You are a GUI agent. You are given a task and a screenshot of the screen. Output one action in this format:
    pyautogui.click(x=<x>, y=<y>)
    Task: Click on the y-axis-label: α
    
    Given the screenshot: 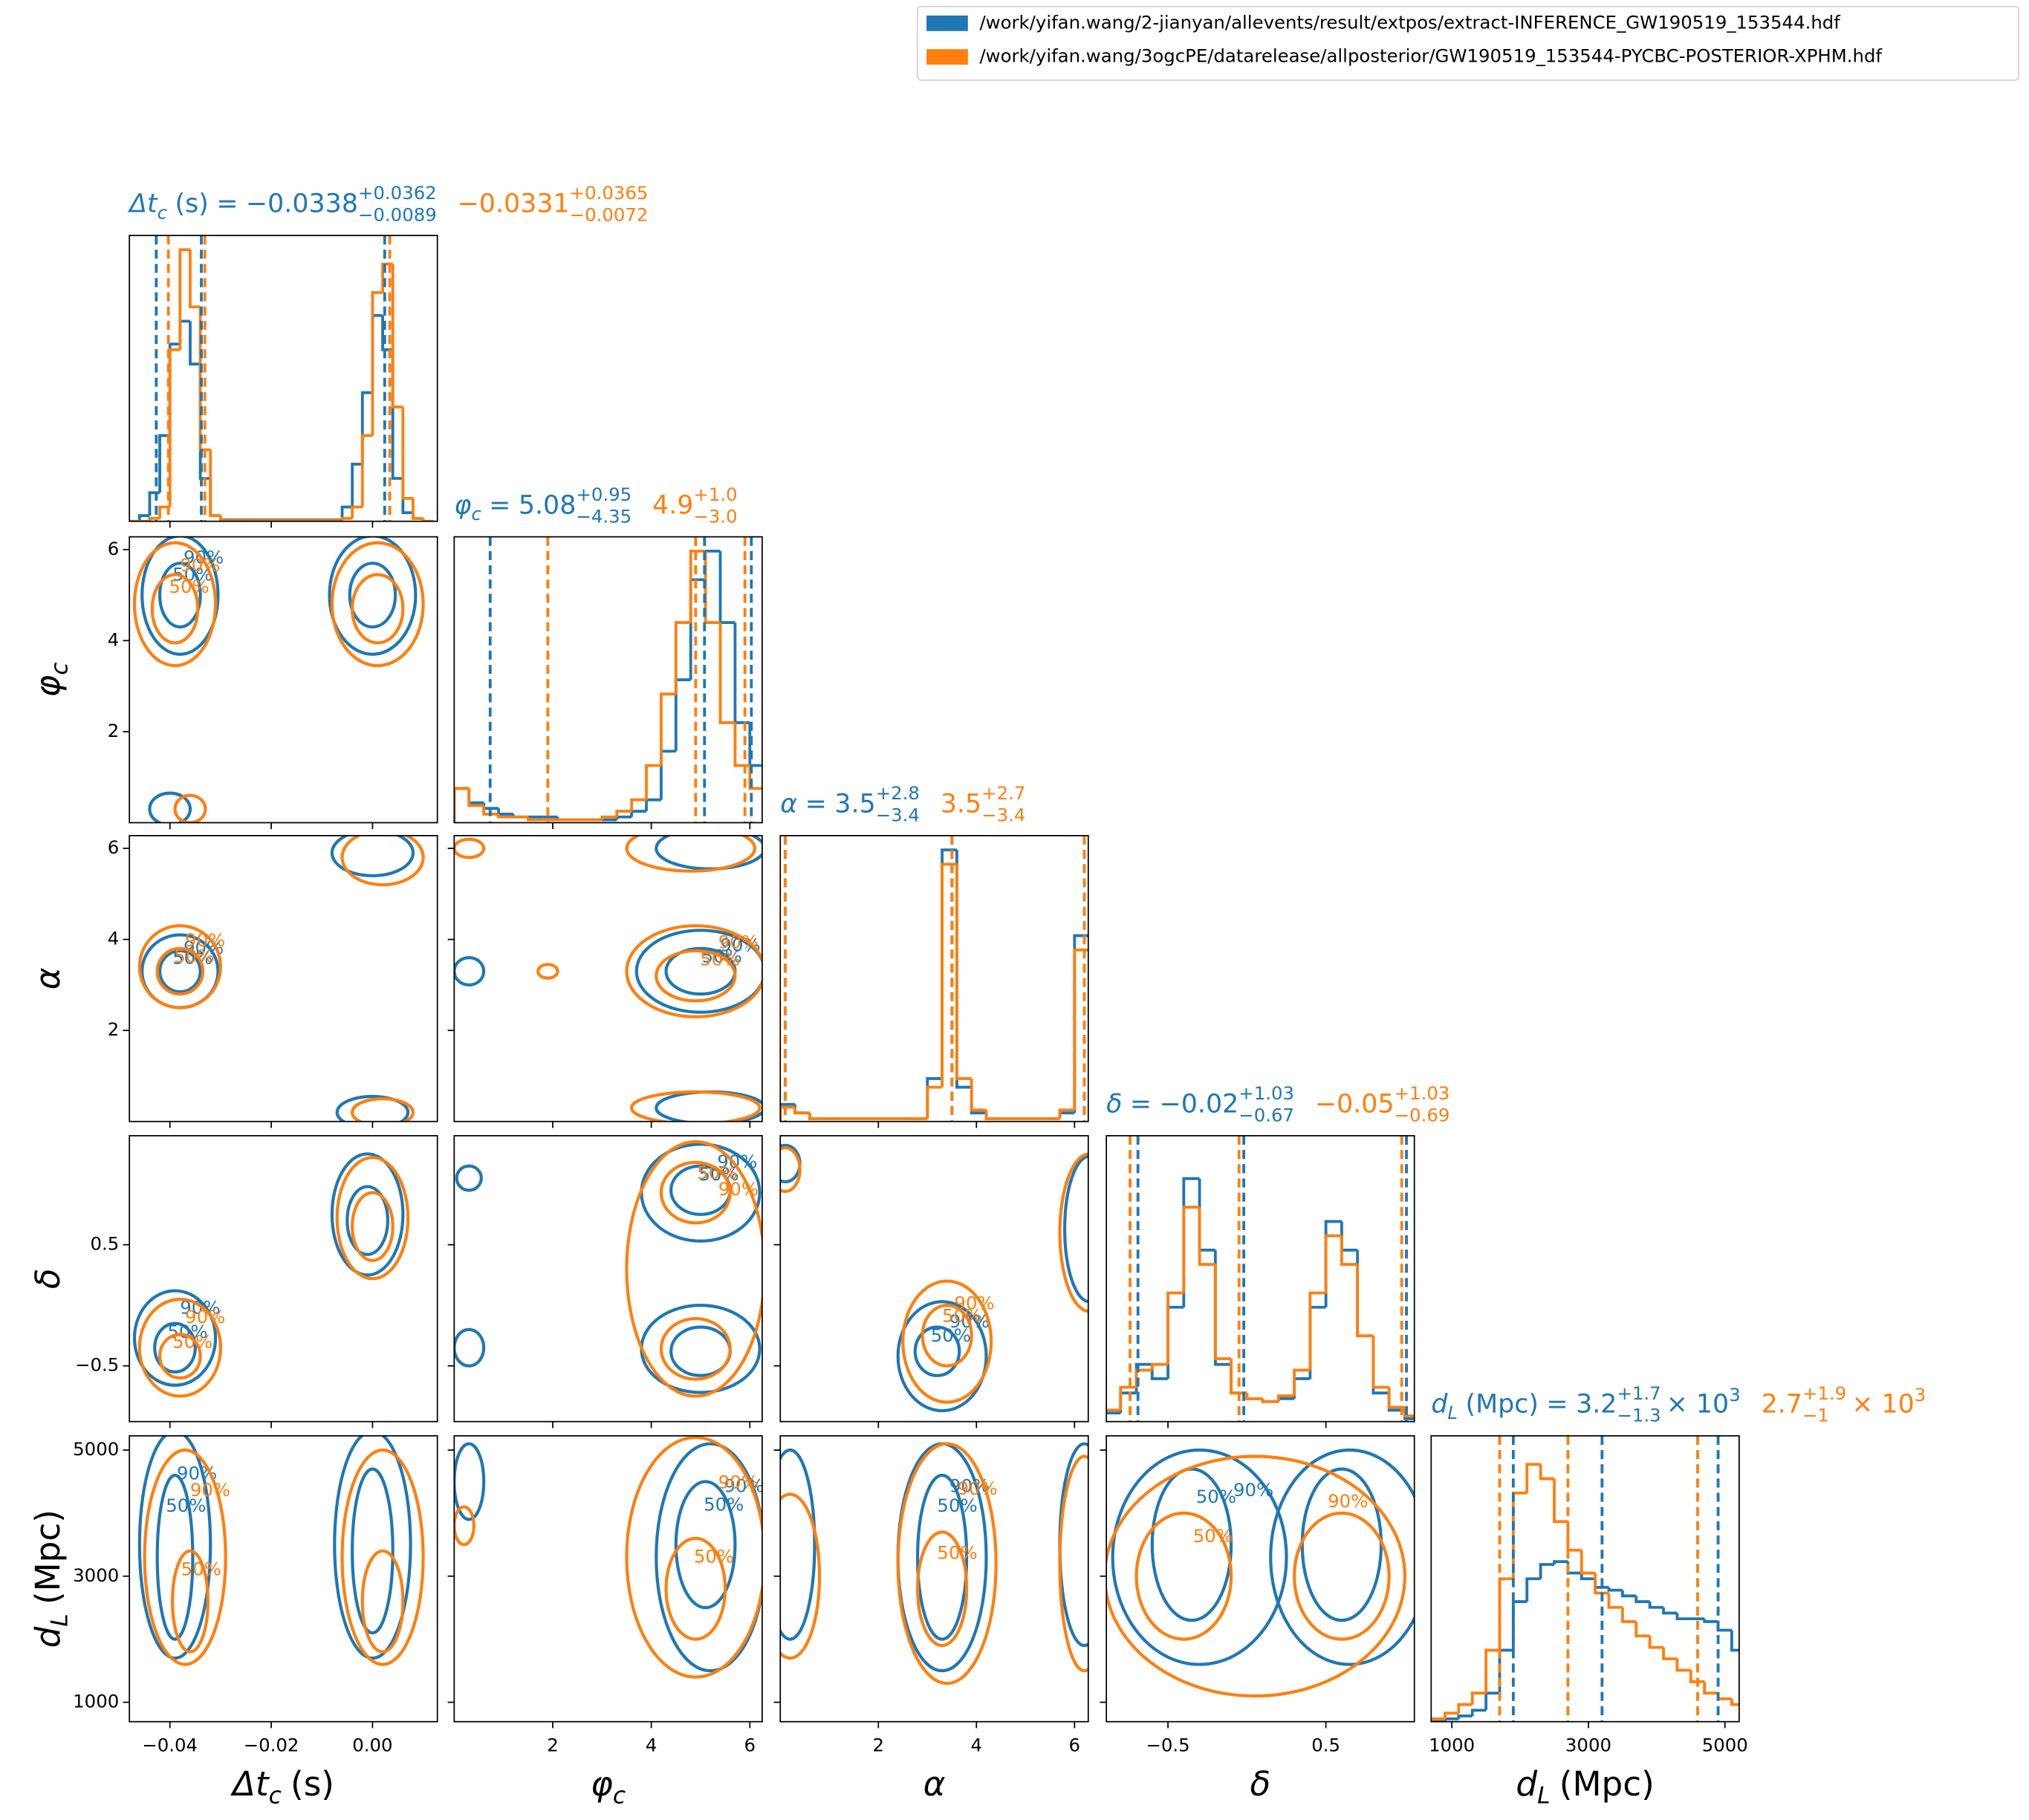 What is the action you would take?
    pyautogui.click(x=48, y=978)
    